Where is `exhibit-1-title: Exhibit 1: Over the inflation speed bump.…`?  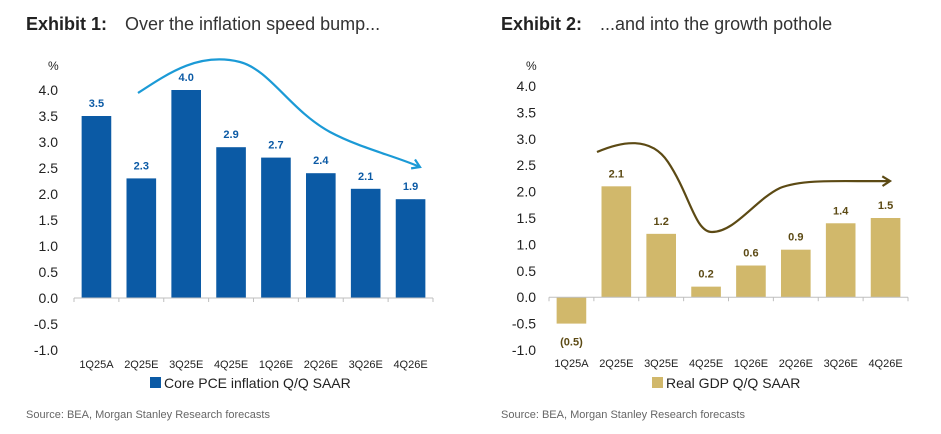 exhibit-1-title: Exhibit 1: Over the inflation speed bump.… is located at coordinates (203, 24).